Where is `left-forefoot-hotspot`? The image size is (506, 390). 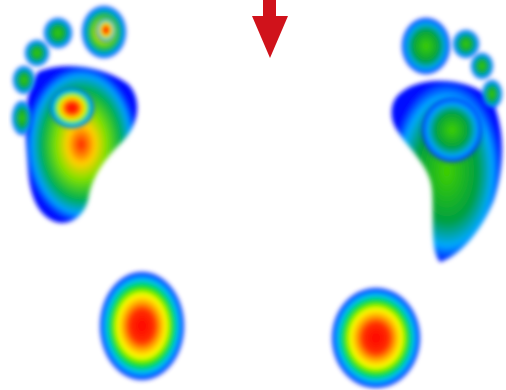
left-forefoot-hotspot is located at coordinates (72, 108).